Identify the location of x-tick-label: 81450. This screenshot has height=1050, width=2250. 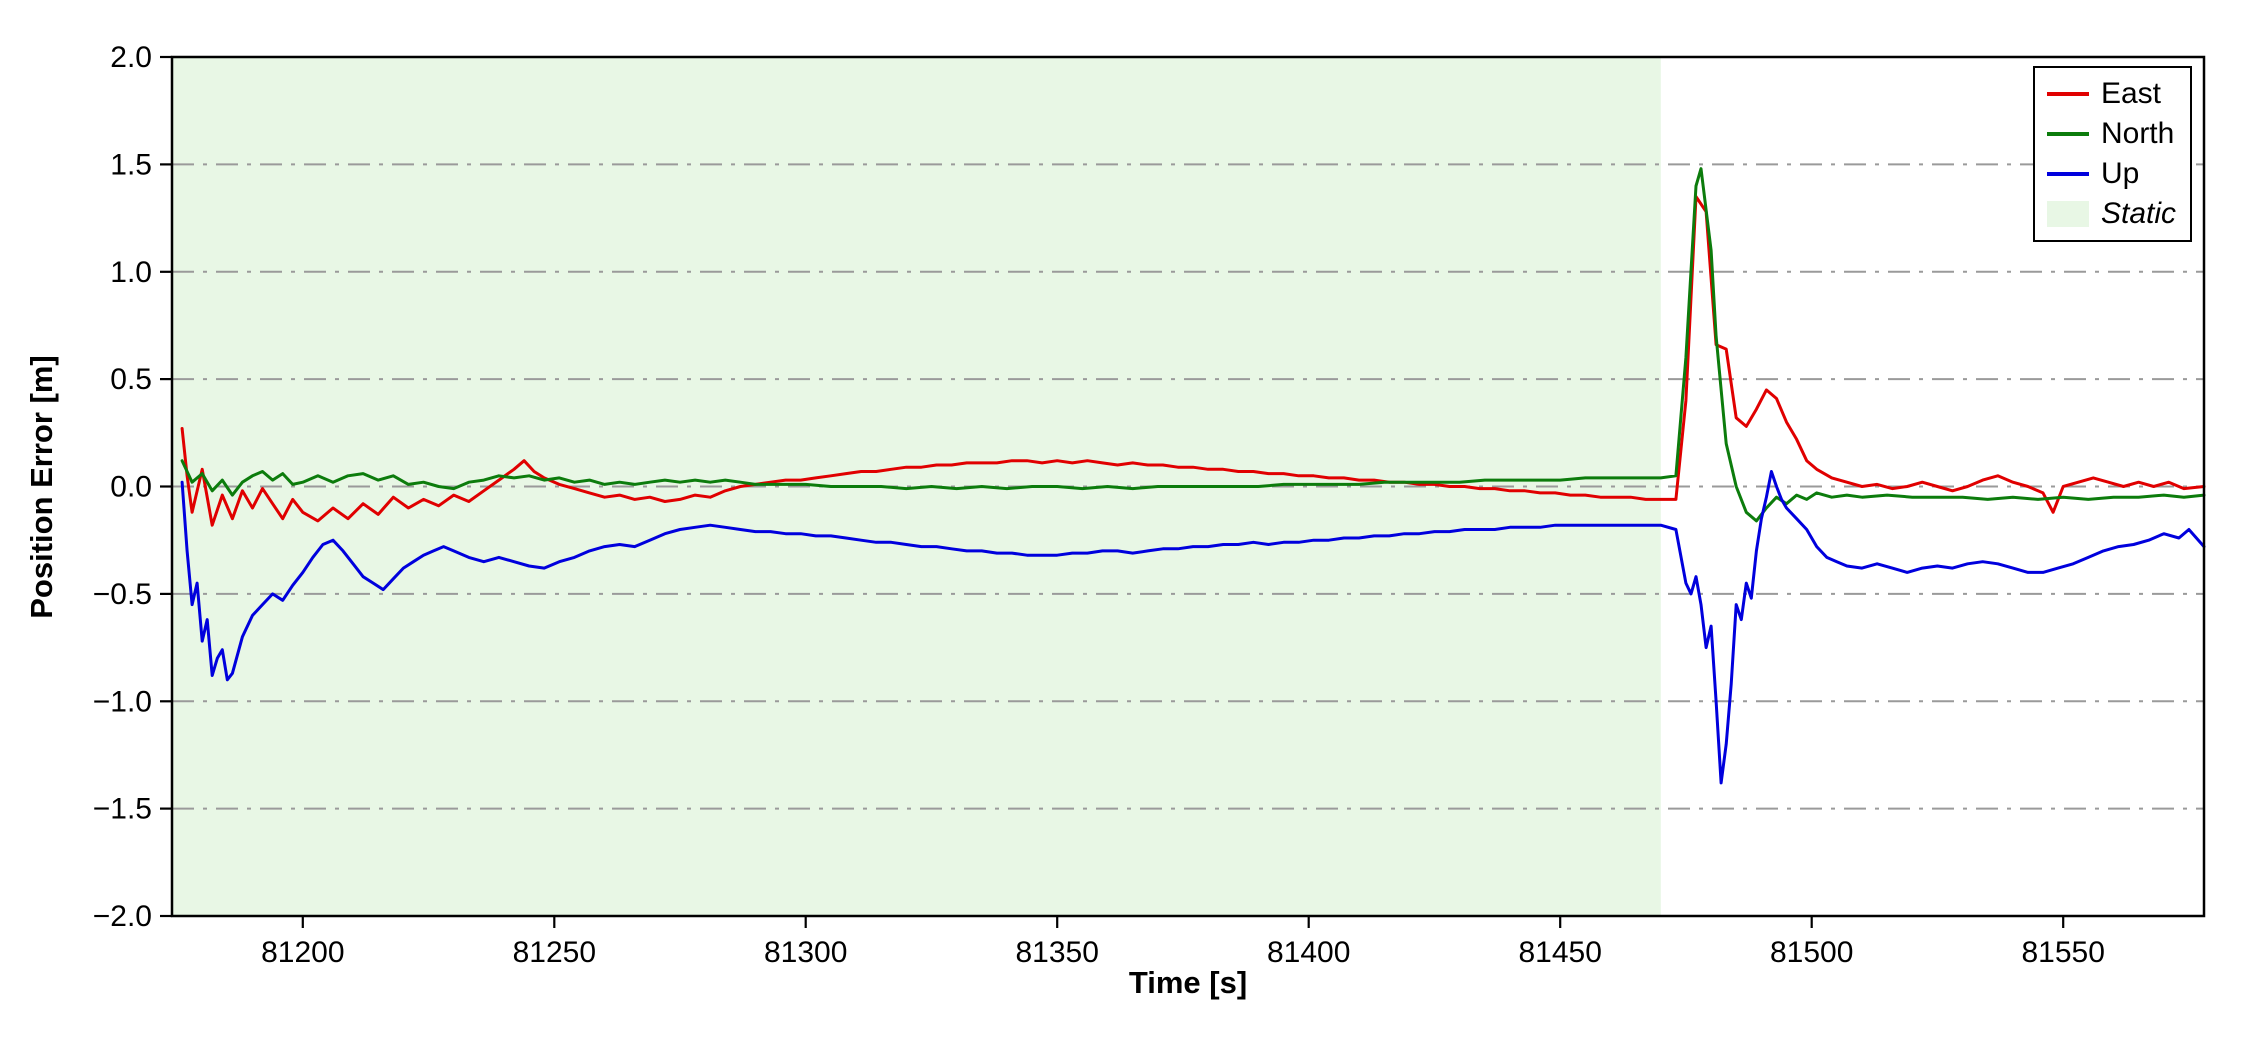
(1559, 952).